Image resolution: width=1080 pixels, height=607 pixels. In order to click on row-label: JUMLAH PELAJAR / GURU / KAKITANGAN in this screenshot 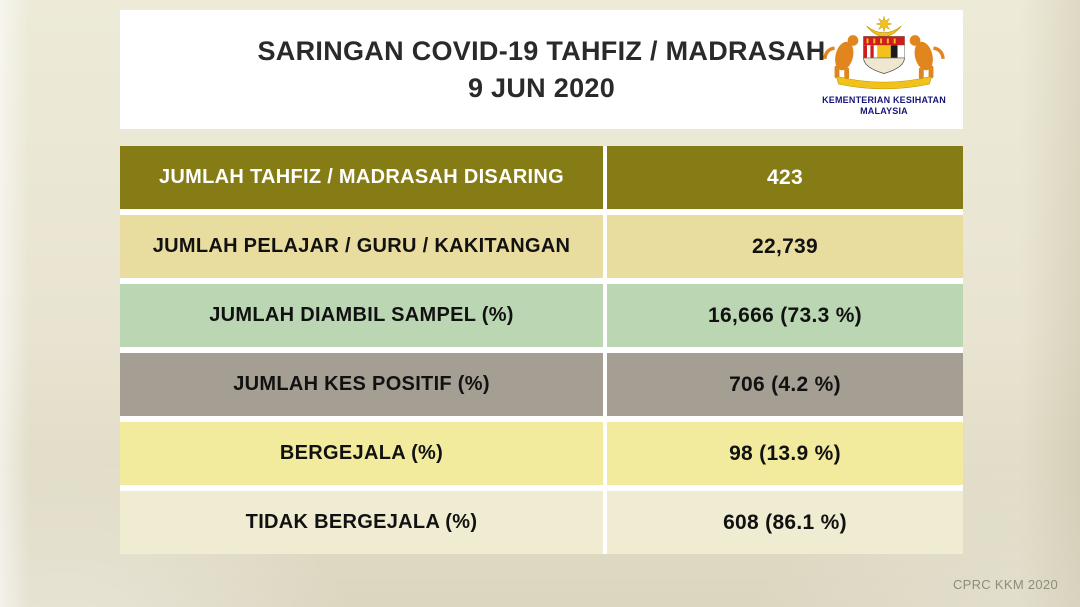, I will do `click(363, 246)`.